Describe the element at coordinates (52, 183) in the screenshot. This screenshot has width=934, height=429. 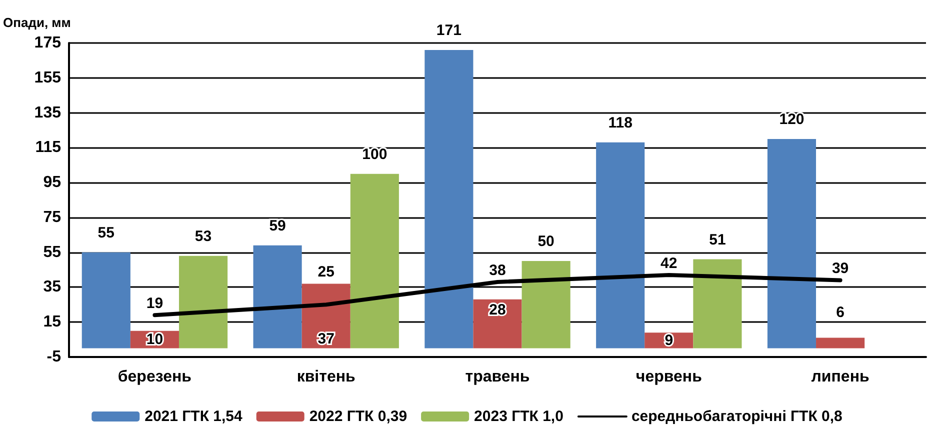
I see `y-tick-label: 95` at that location.